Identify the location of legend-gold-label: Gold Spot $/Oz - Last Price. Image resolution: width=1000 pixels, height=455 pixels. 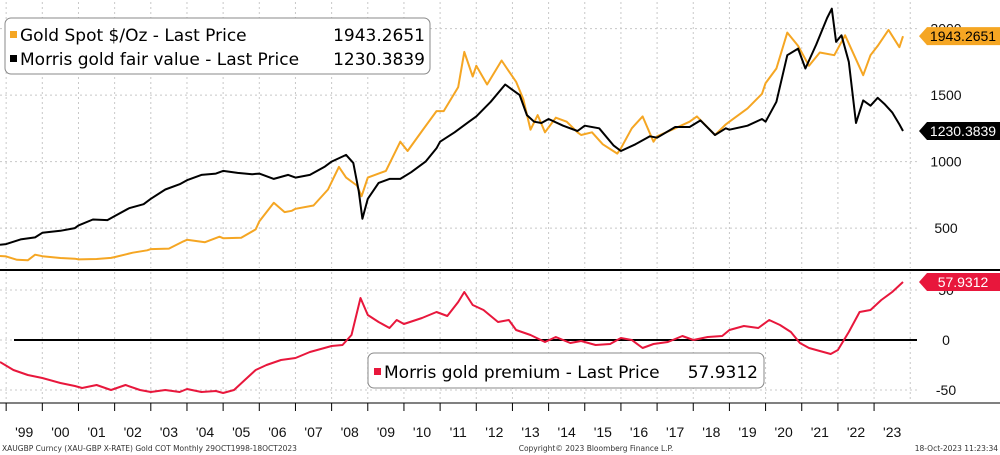
(133, 36).